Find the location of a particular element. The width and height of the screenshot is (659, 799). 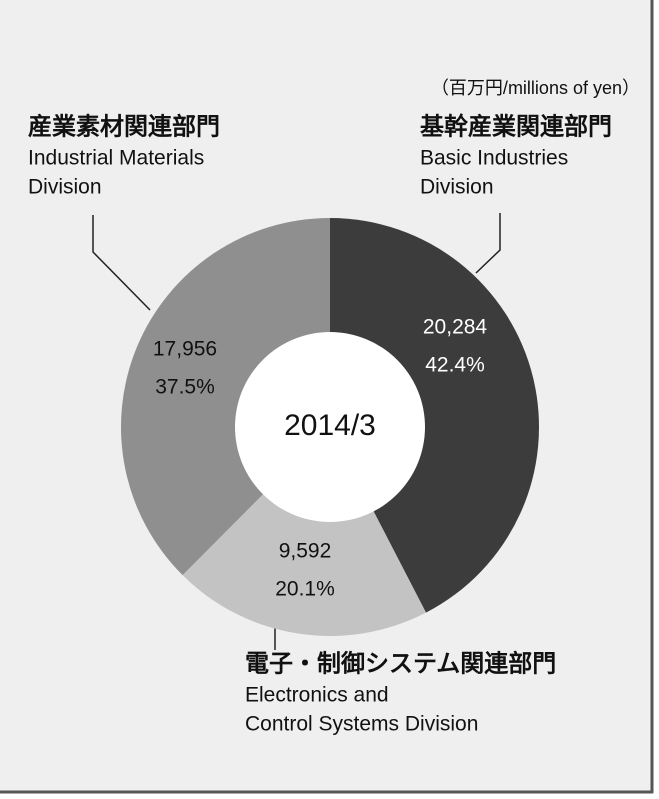

value-label: 17,956 is located at coordinates (185, 349).